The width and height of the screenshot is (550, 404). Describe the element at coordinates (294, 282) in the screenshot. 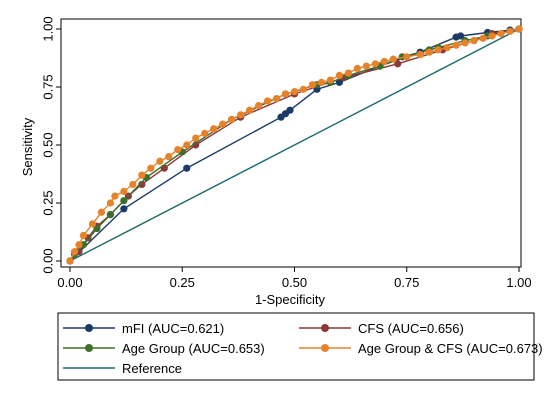

I see `x-tick-label: 0.50` at that location.